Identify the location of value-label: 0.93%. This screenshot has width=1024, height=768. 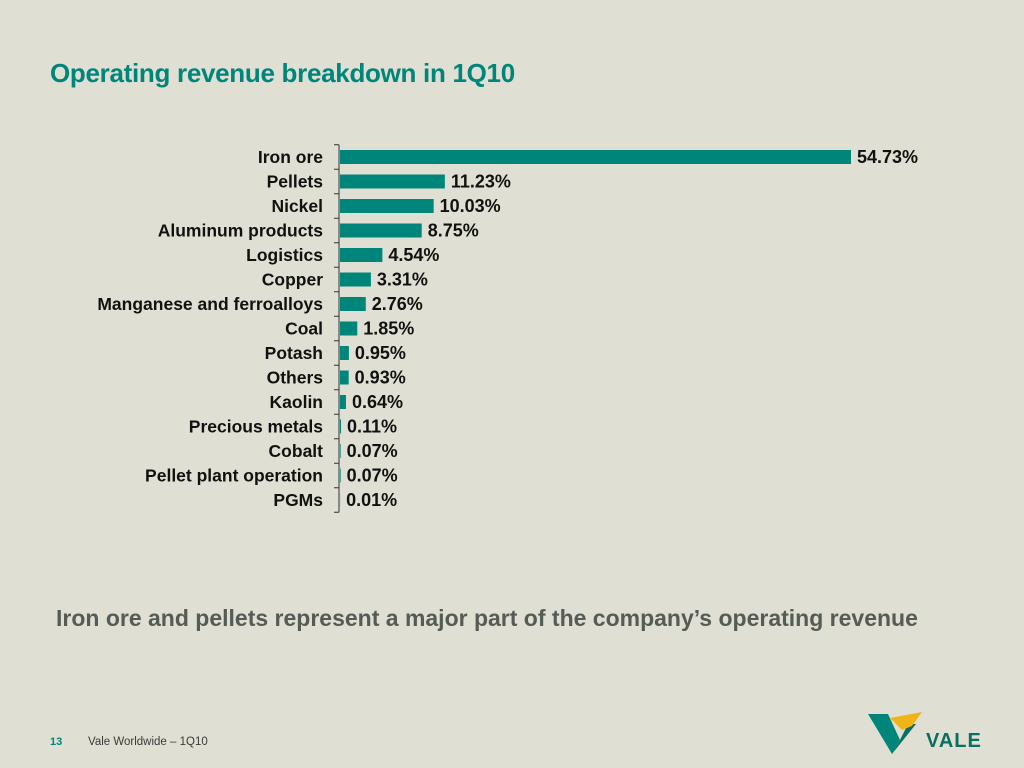
(380, 378).